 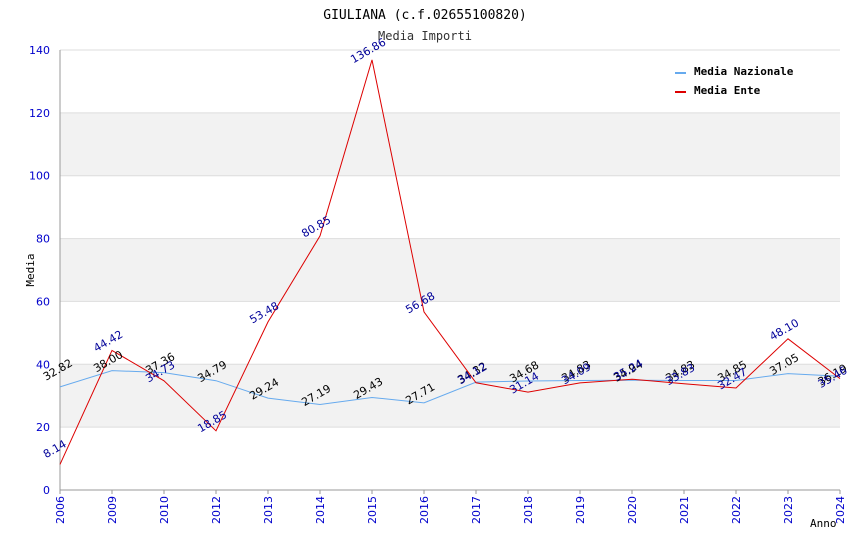 What do you see at coordinates (268, 510) in the screenshot?
I see `x-tick-label: 2013` at bounding box center [268, 510].